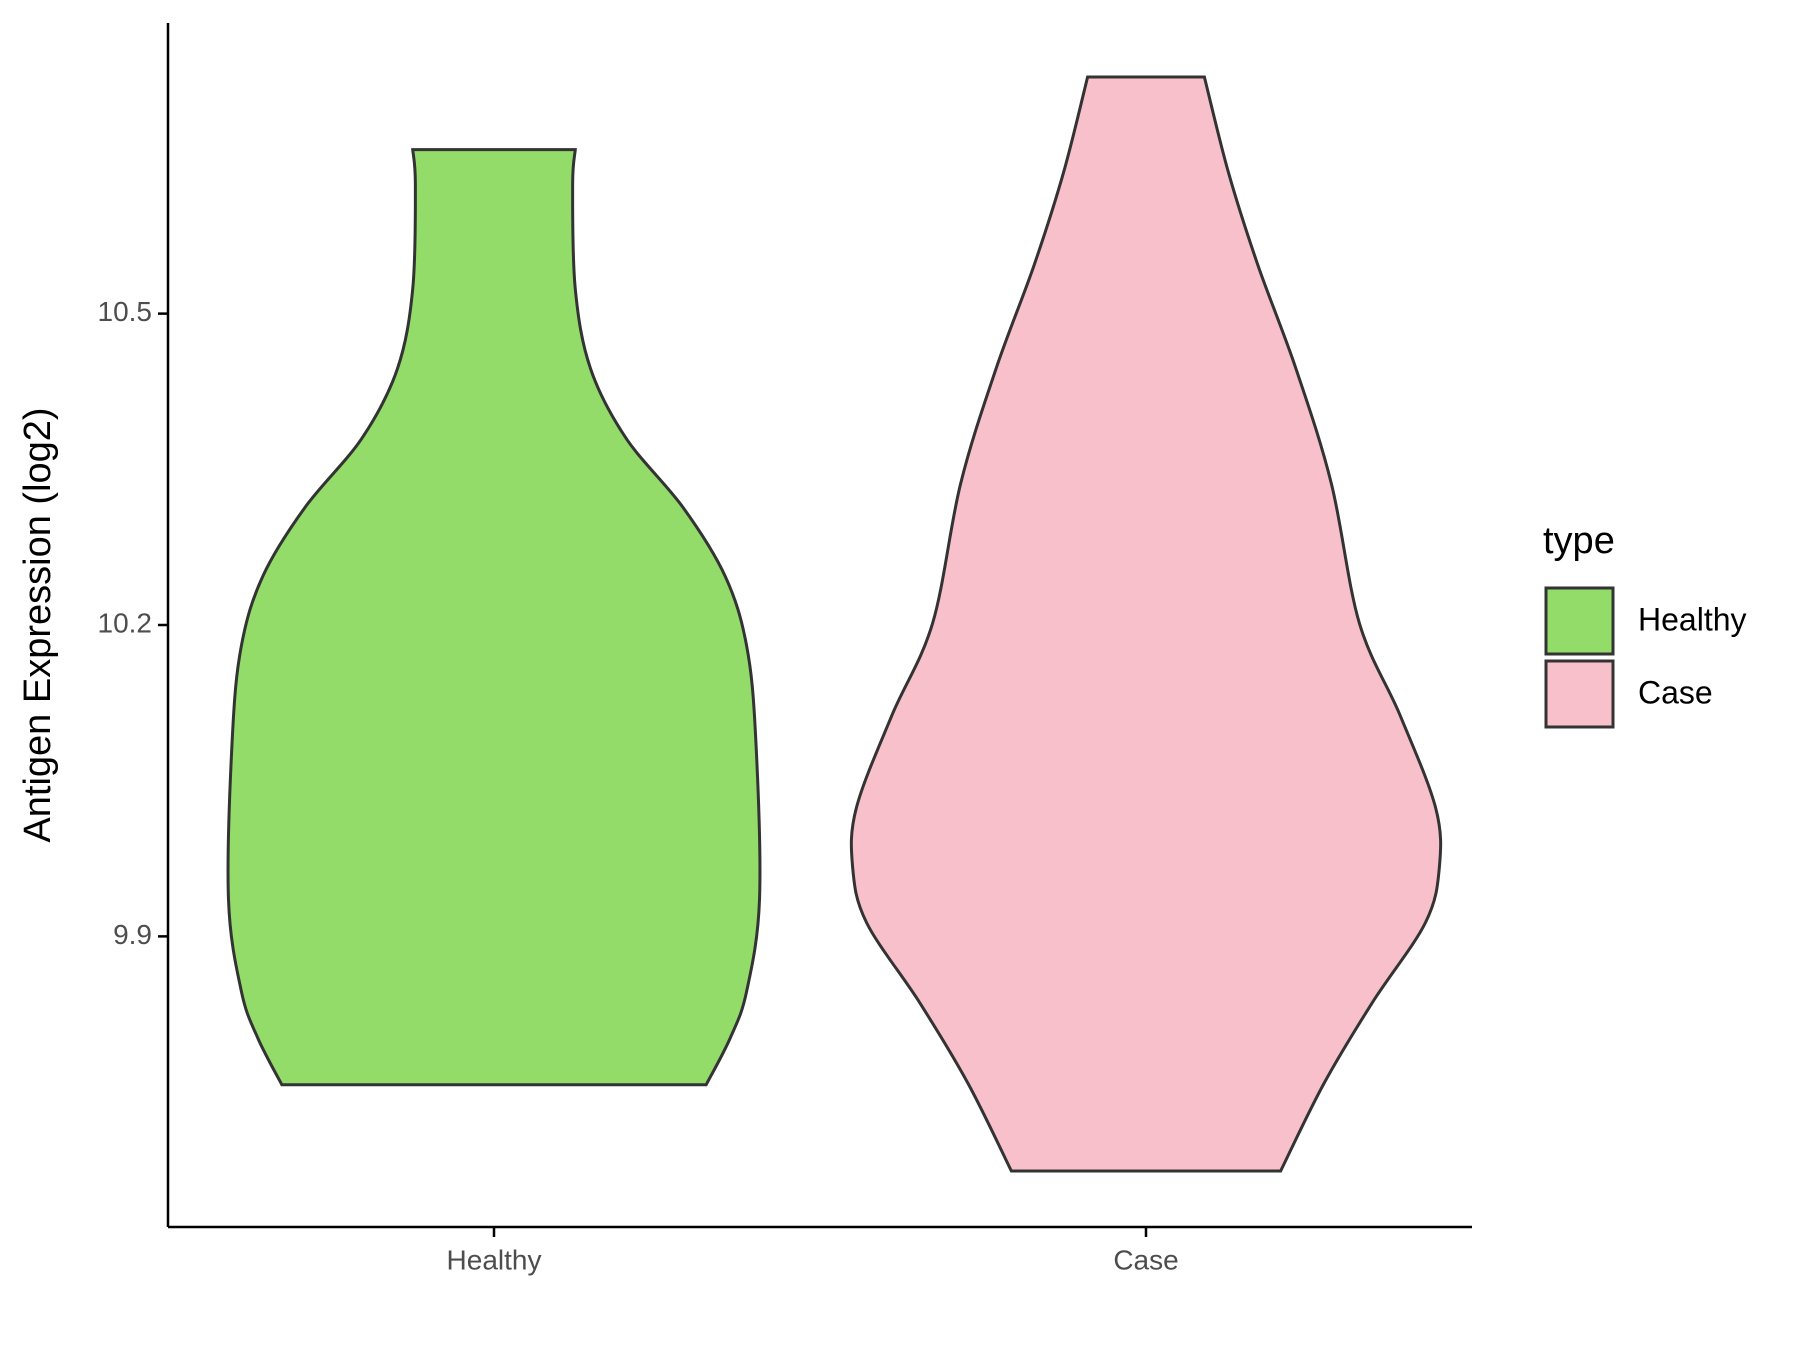  I want to click on y-tick-label: 10.5, so click(125, 311).